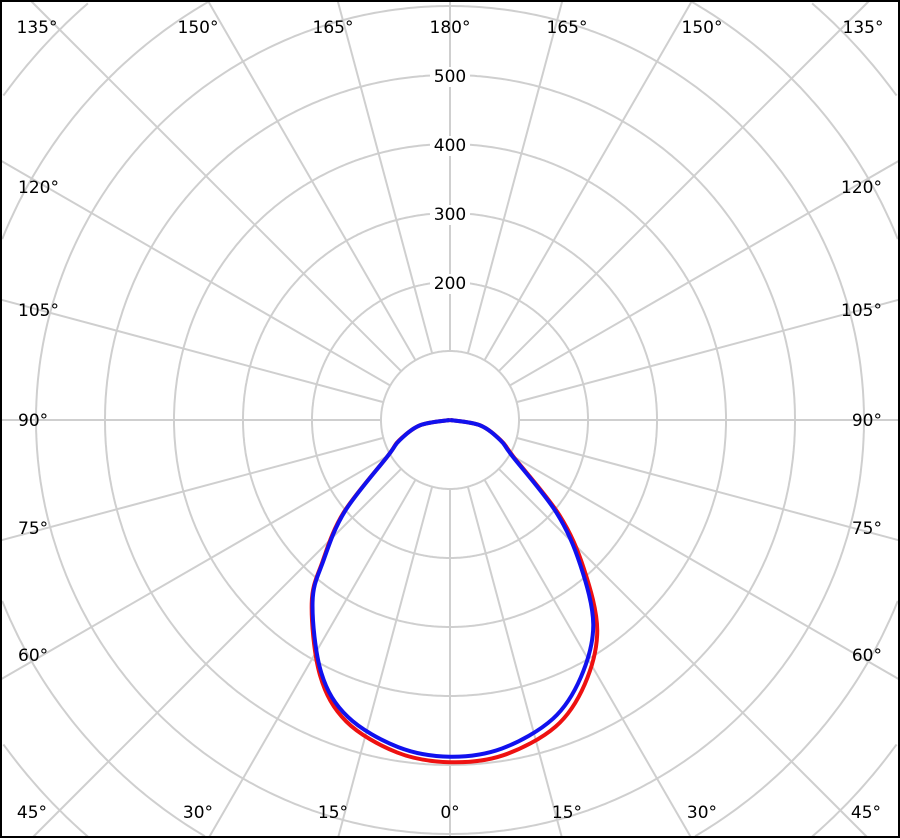  Describe the element at coordinates (867, 421) in the screenshot. I see `angle-label-right: 90°` at that location.